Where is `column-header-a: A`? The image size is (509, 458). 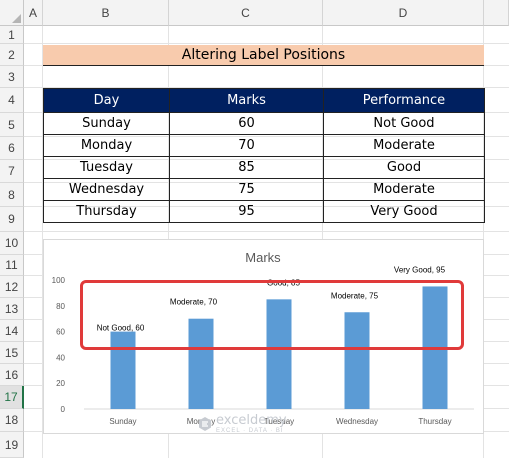
column-header-a: A is located at coordinates (33, 13).